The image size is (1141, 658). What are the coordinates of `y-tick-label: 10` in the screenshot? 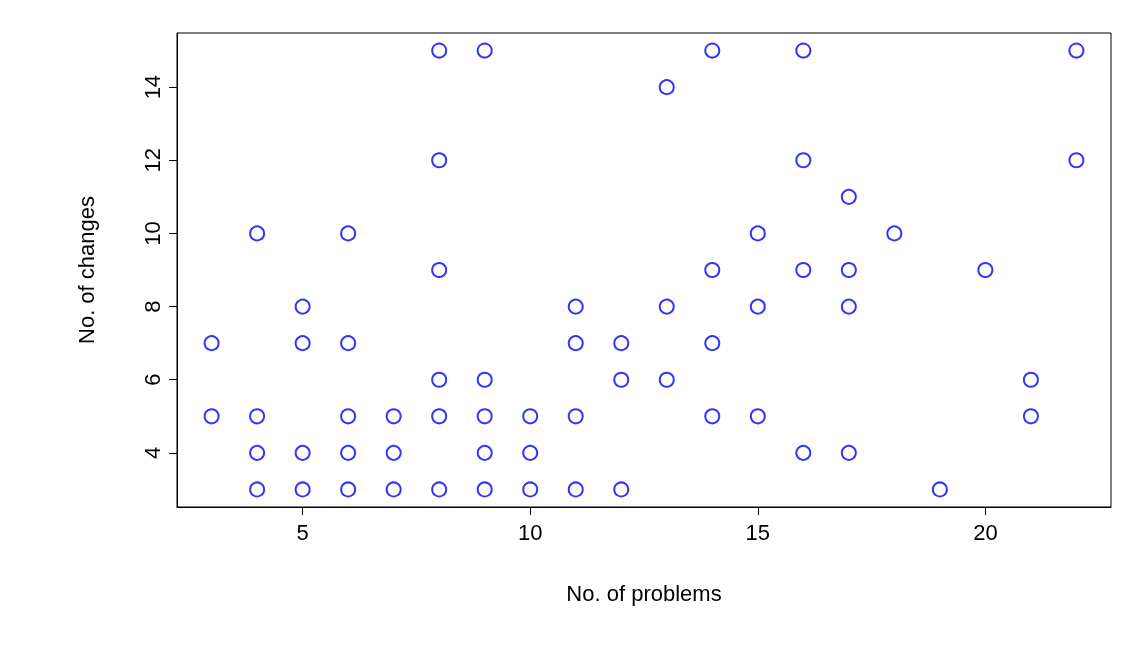 It's located at (152, 233).